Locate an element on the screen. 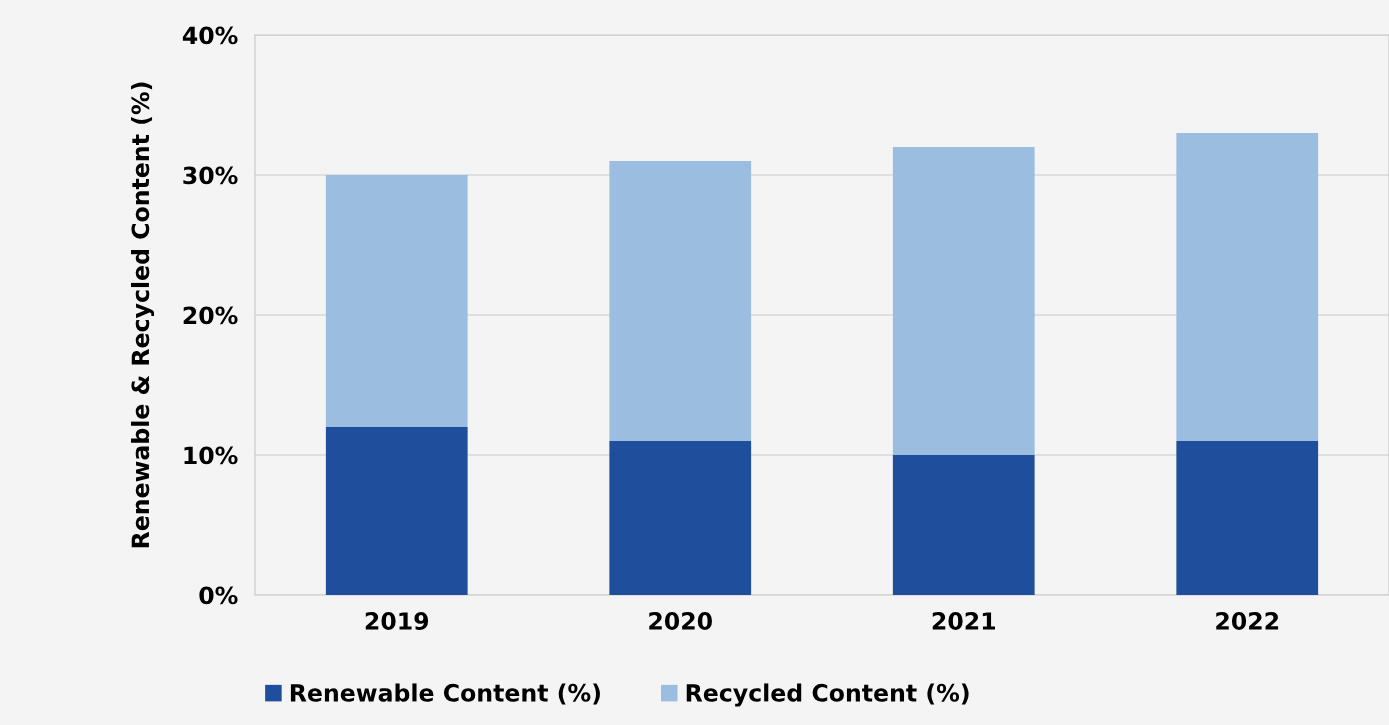  legend-label: Recycled Content (%) is located at coordinates (827, 695).